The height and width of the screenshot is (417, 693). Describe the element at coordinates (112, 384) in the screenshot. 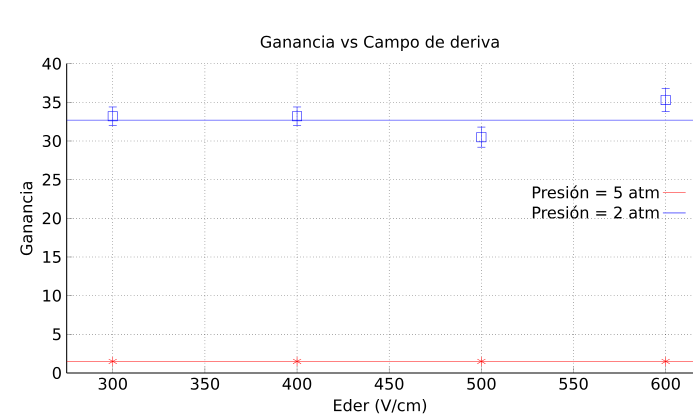

I see `x-tick-label: 300` at that location.